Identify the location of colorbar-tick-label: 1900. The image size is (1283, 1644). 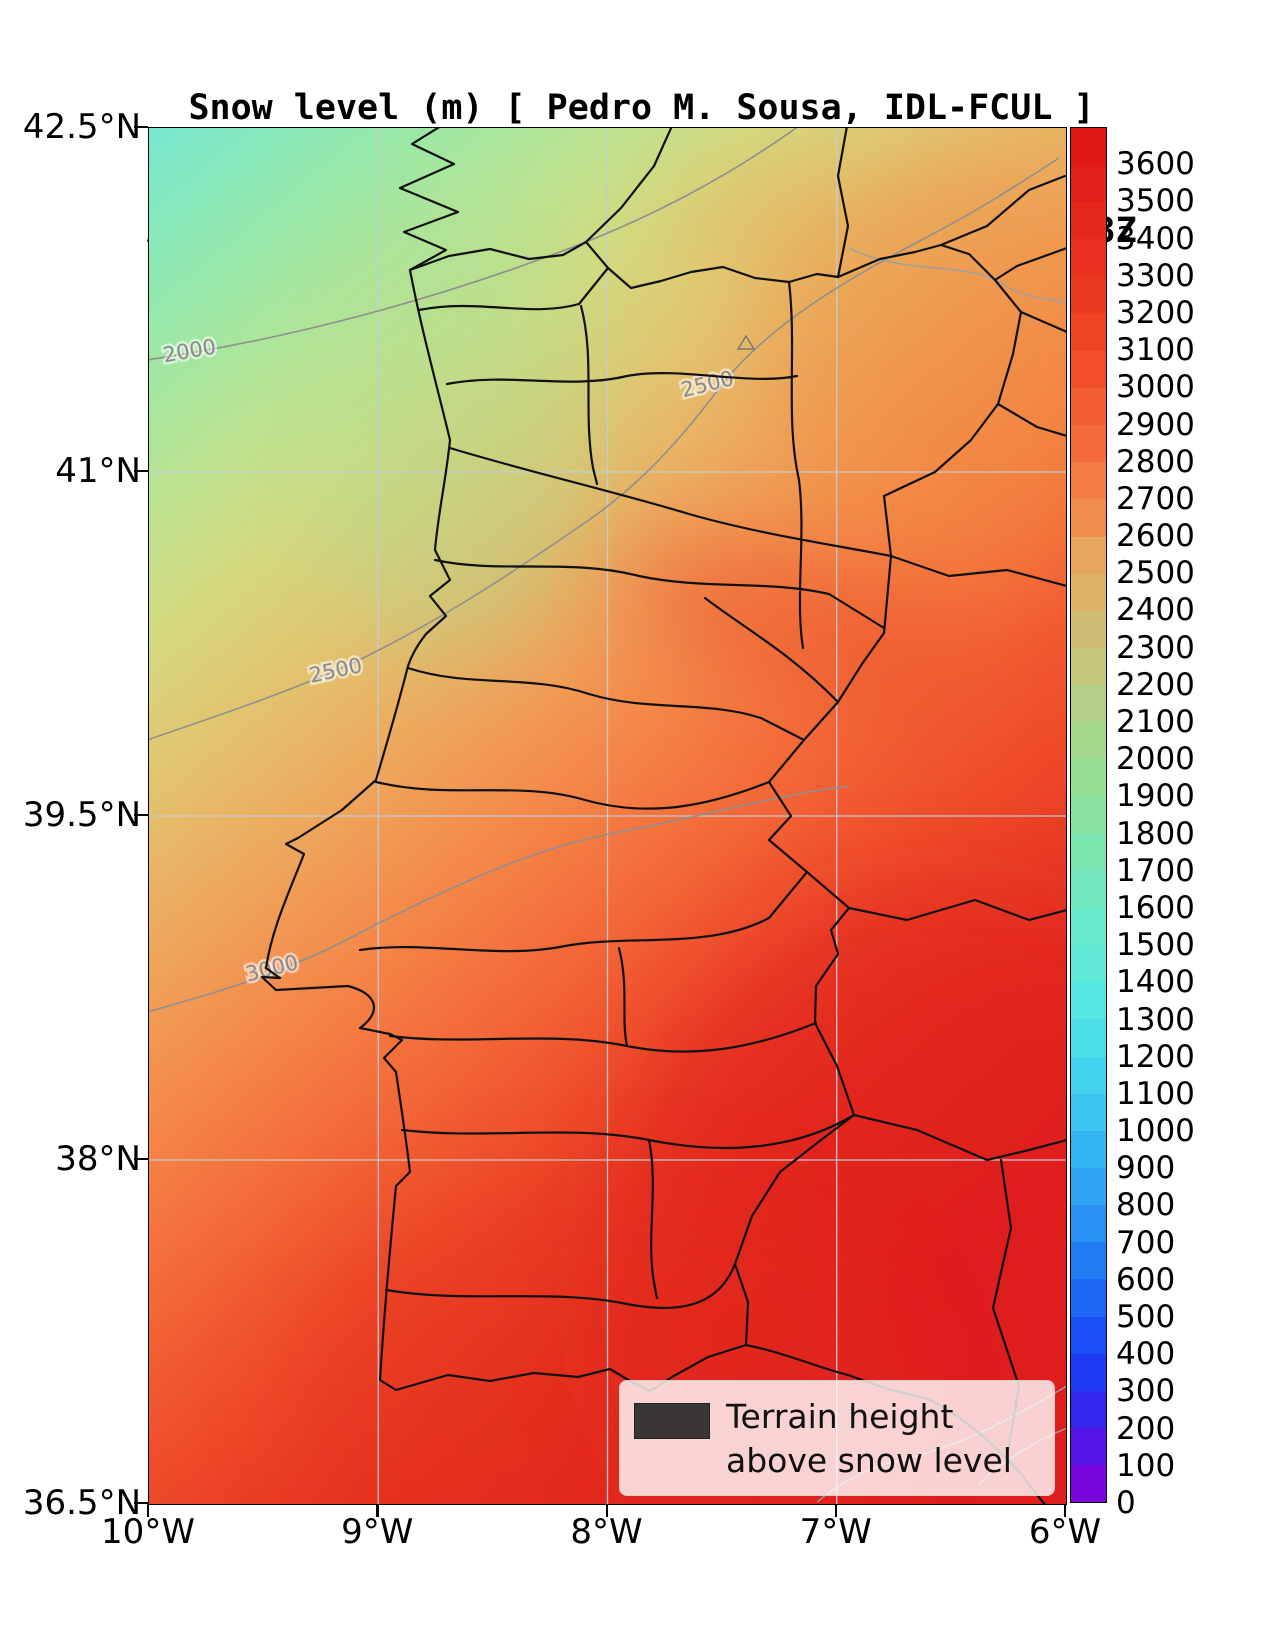
(1155, 796).